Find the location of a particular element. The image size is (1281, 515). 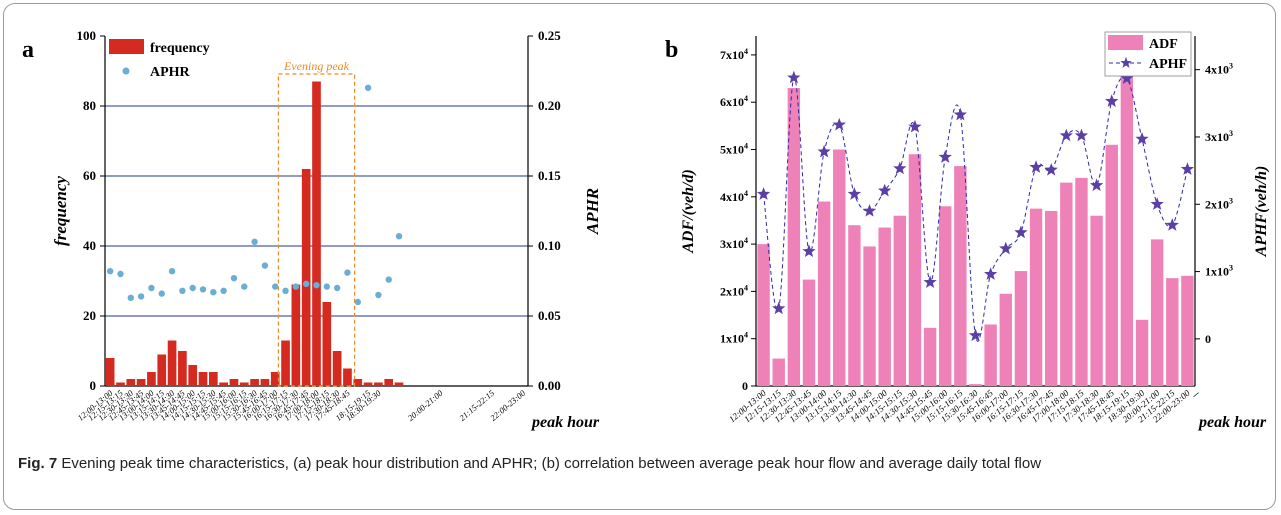

right-tick-label: 0.25 is located at coordinates (549, 35).